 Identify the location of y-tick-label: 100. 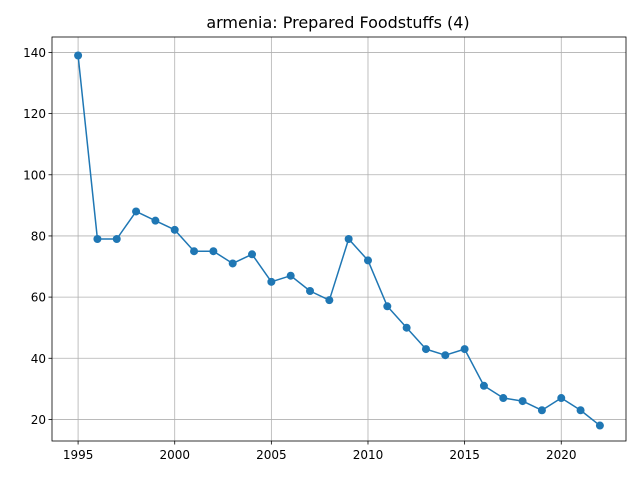
(34, 175).